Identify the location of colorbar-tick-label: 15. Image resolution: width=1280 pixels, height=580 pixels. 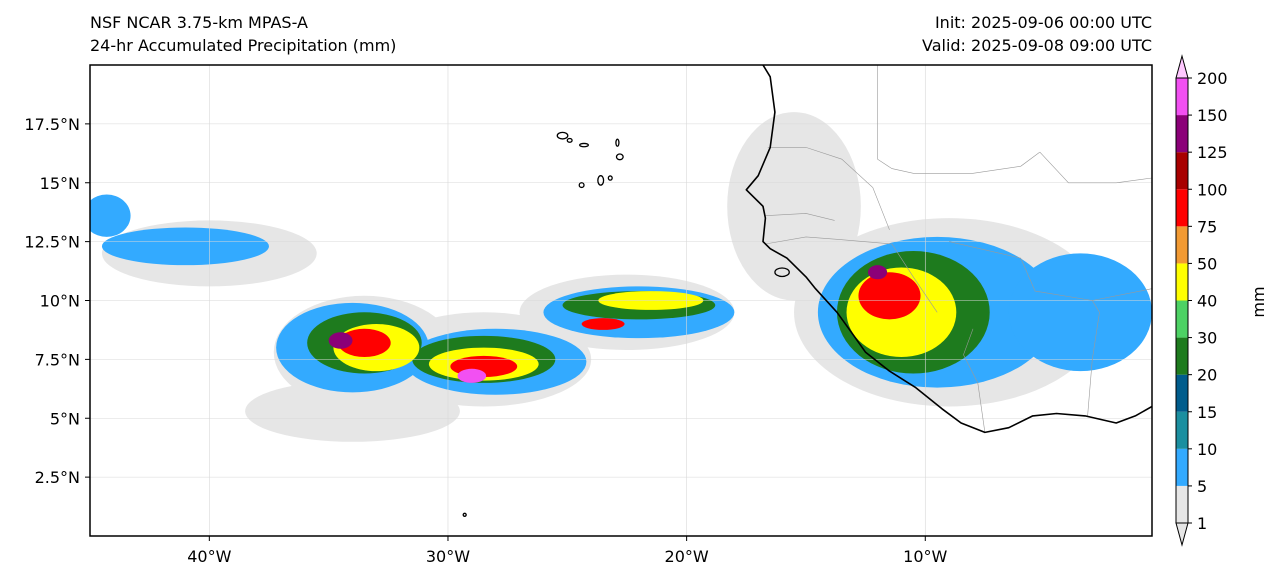
(1207, 412).